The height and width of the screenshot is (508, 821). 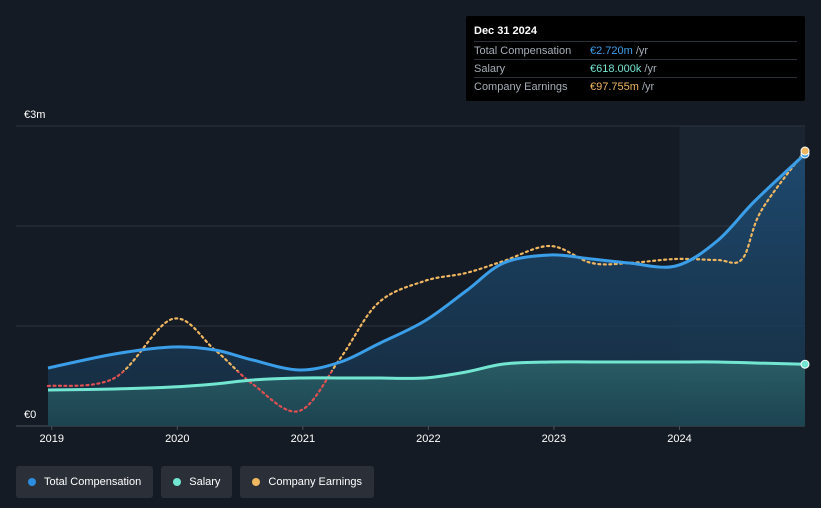 I want to click on legend-label: Salary, so click(x=205, y=482).